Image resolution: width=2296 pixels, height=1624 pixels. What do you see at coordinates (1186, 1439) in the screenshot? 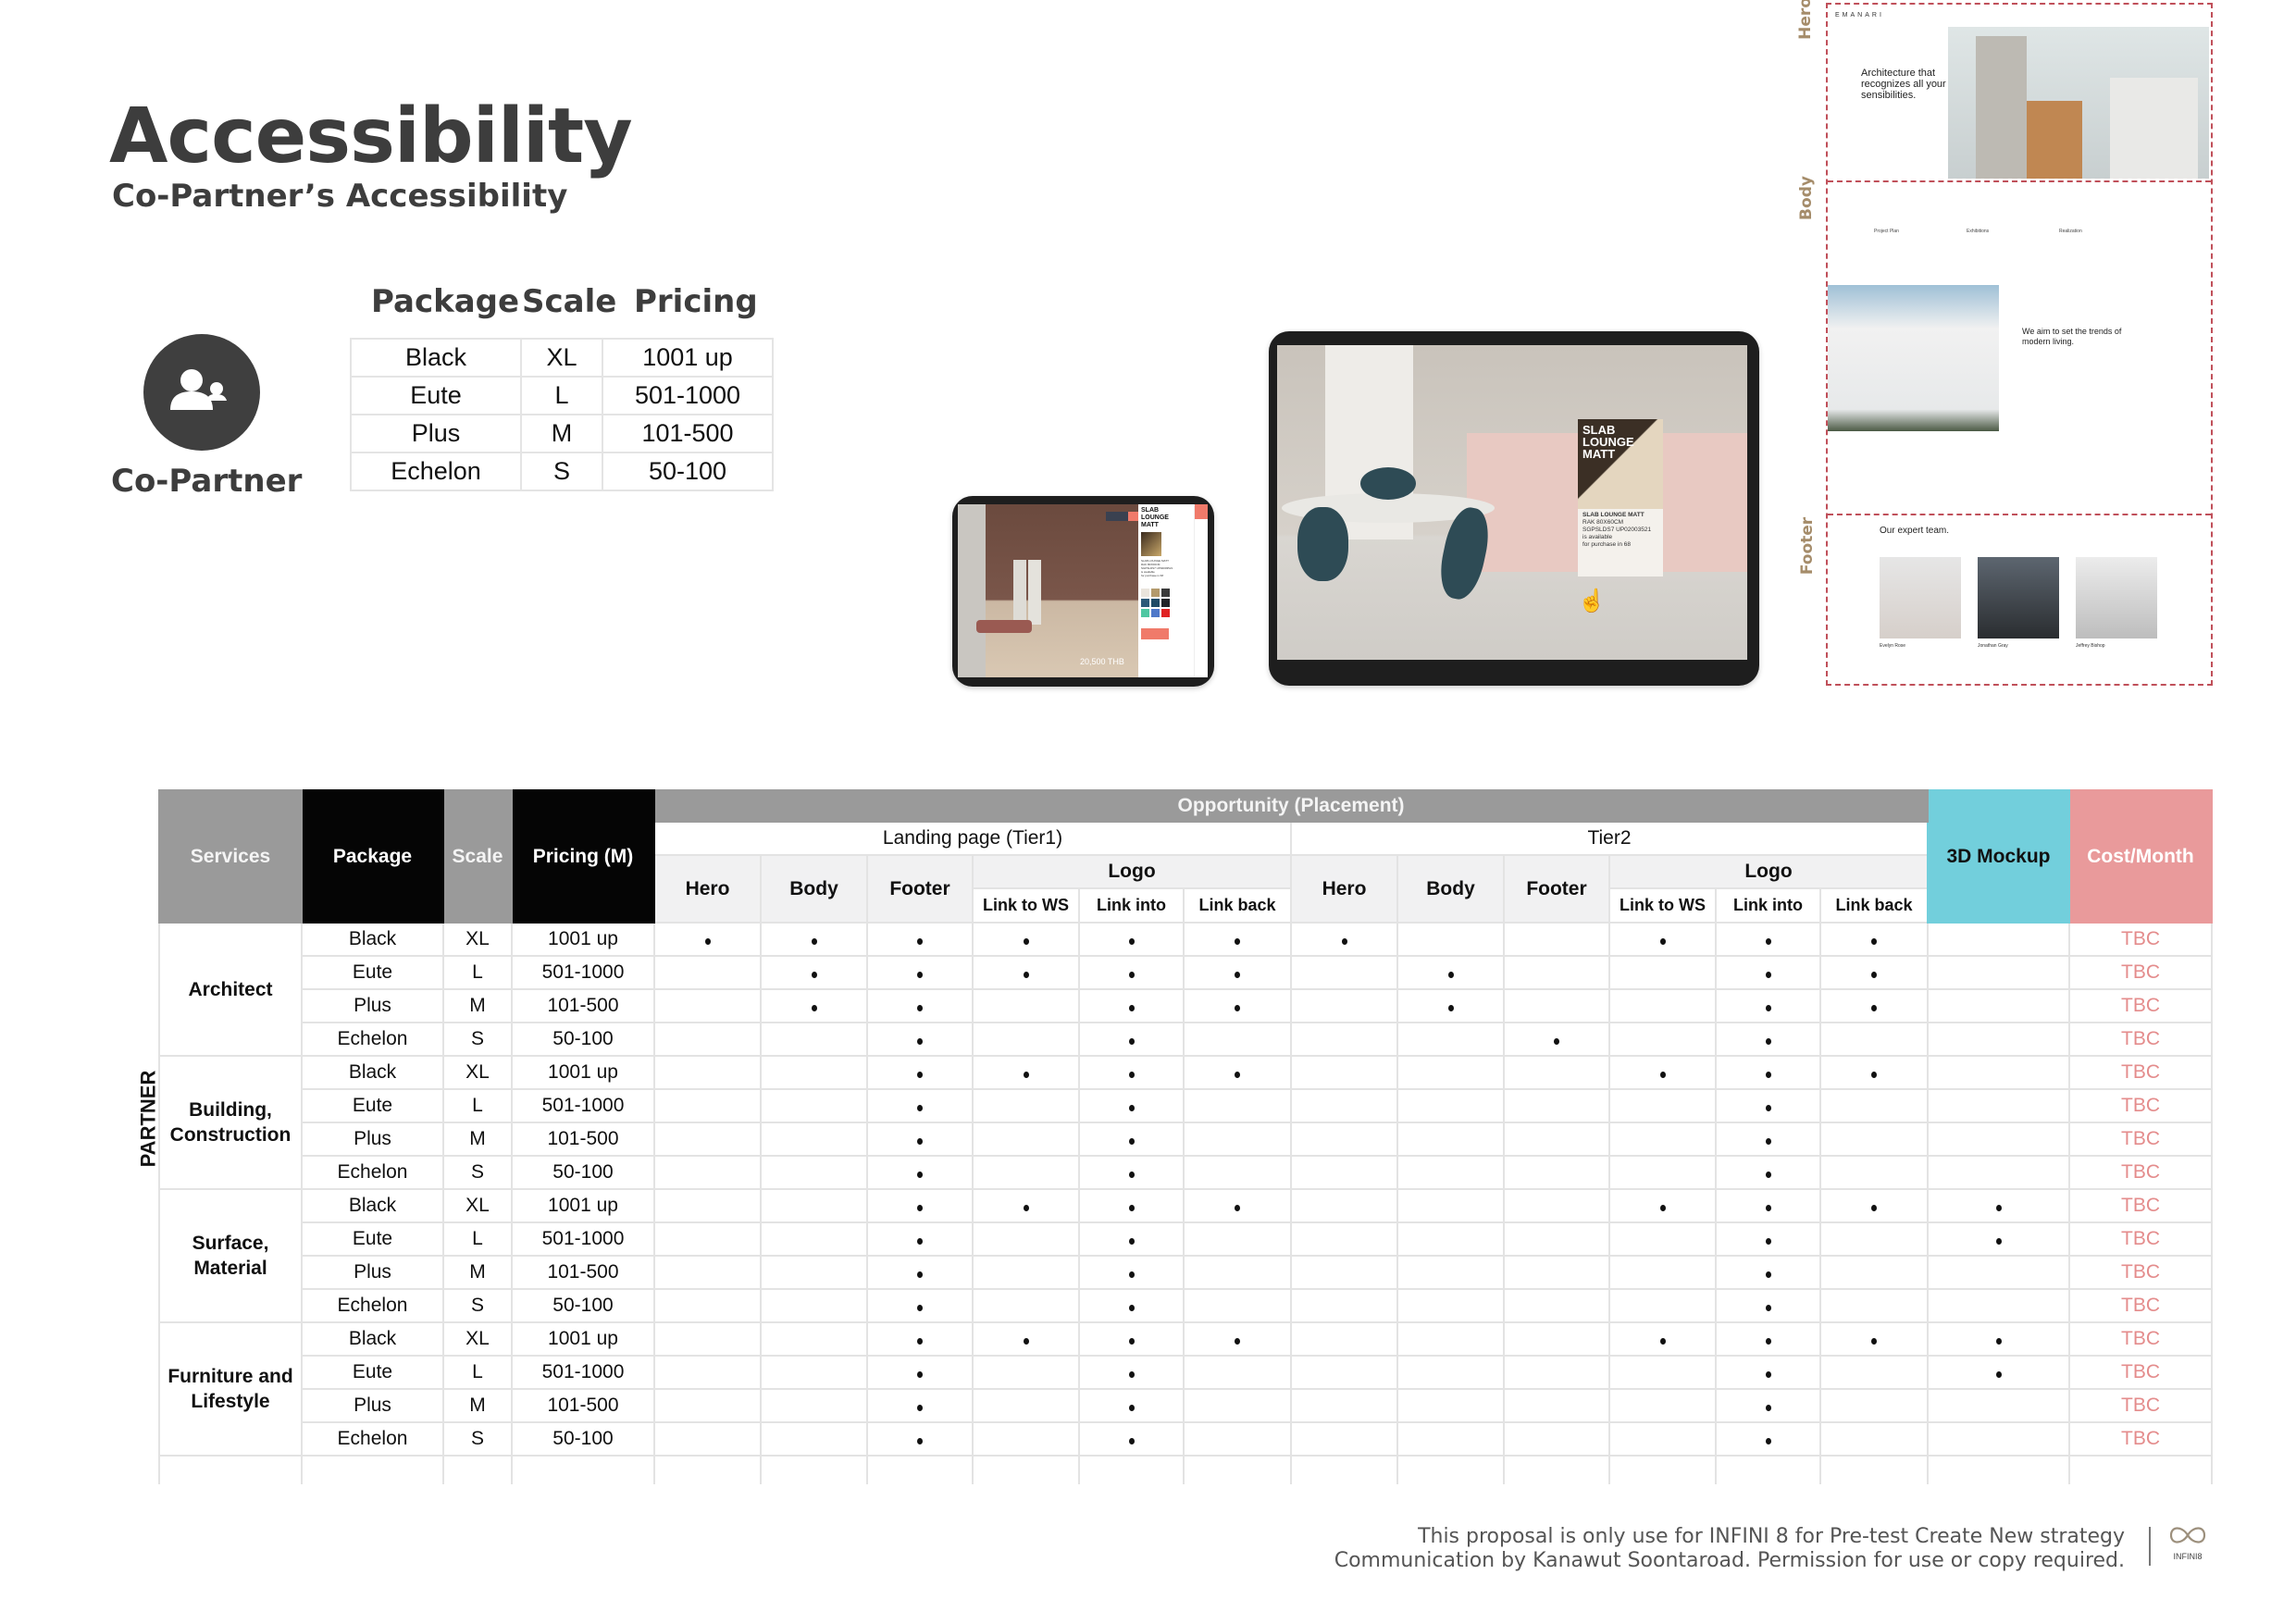
I see `table-row: Echelon S 50-100 TBC` at bounding box center [1186, 1439].